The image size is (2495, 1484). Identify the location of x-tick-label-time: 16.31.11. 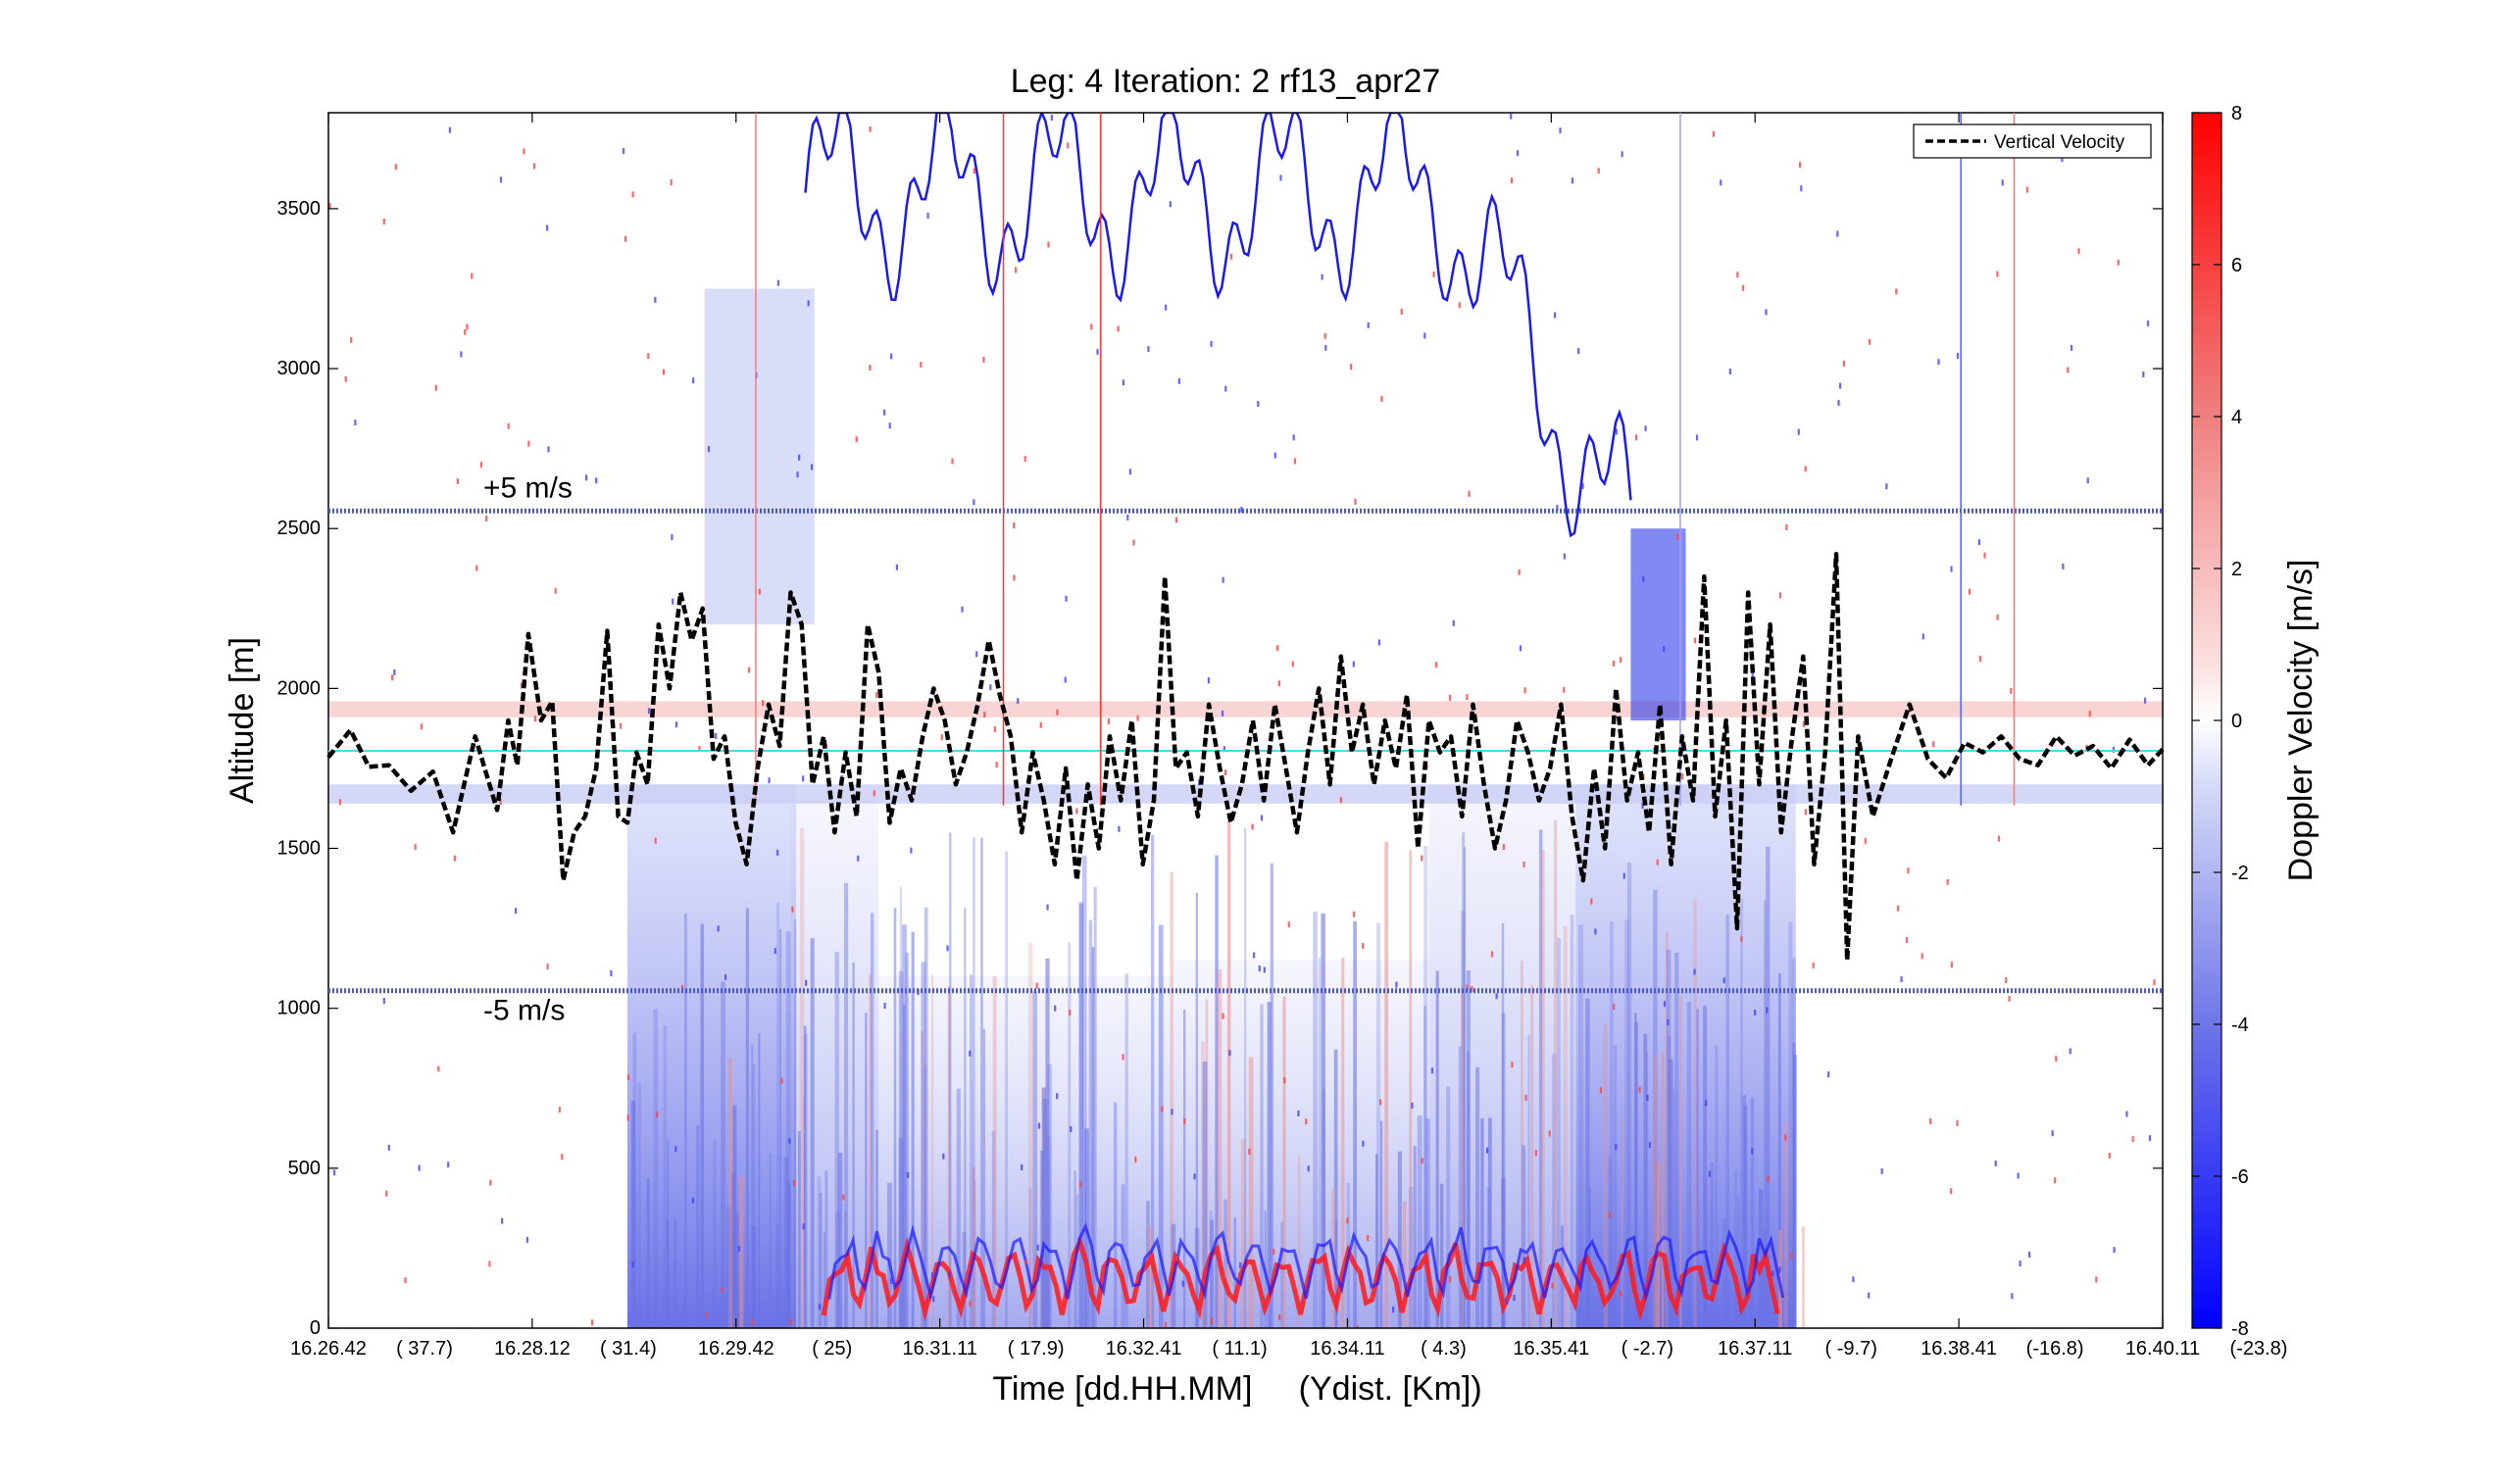
(939, 1349).